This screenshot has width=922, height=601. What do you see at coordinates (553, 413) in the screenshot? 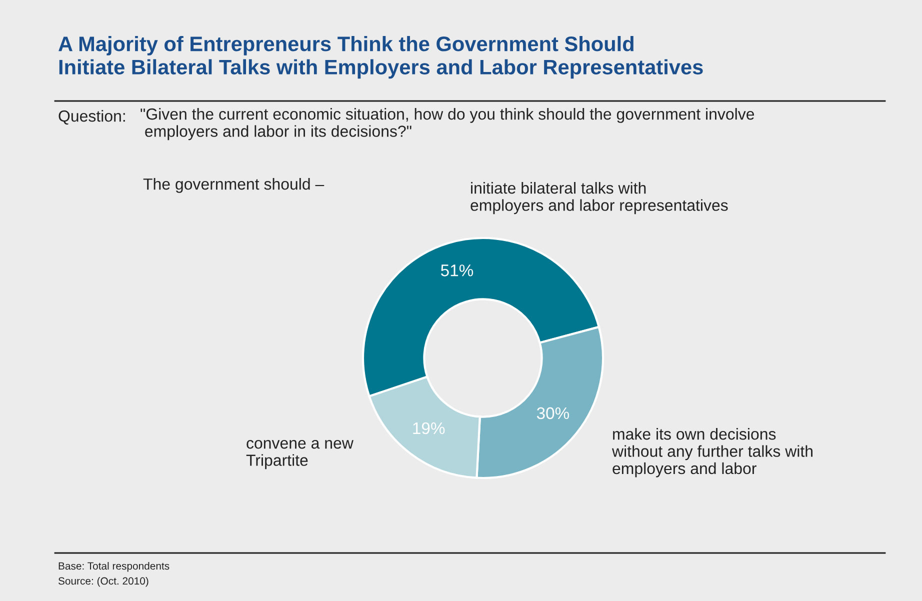
I see `data-label: 30%` at bounding box center [553, 413].